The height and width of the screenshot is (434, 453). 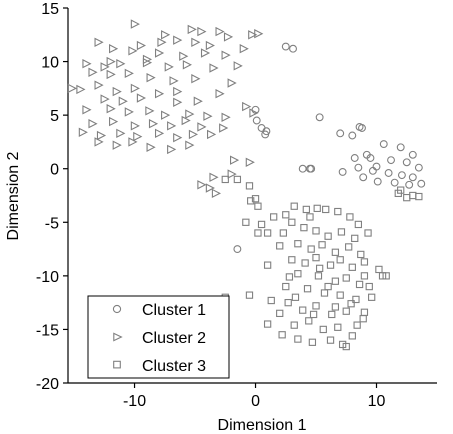 What do you see at coordinates (47, 330) in the screenshot?
I see `y-tick-label: -15` at bounding box center [47, 330].